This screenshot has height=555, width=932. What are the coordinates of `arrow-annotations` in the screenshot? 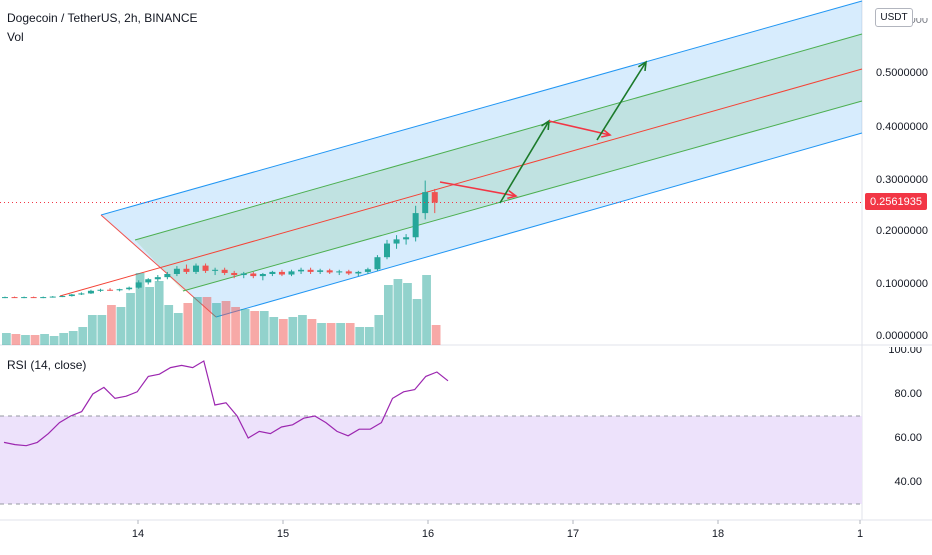 It's located at (543, 132).